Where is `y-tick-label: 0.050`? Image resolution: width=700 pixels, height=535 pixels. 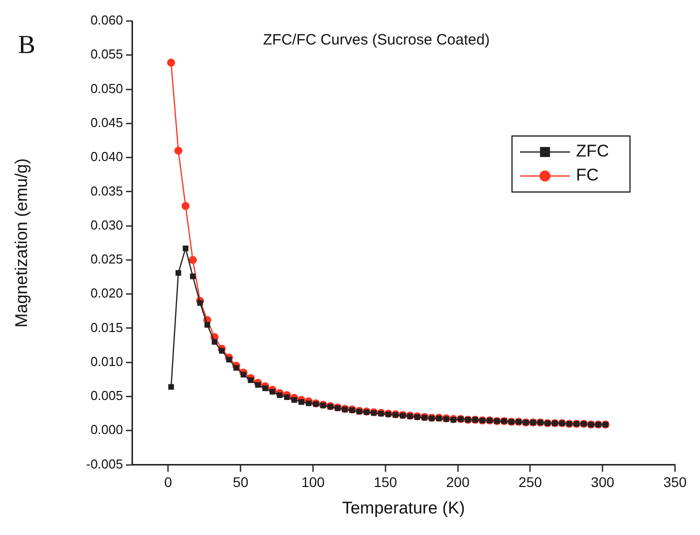 y-tick-label: 0.050 is located at coordinates (106, 88).